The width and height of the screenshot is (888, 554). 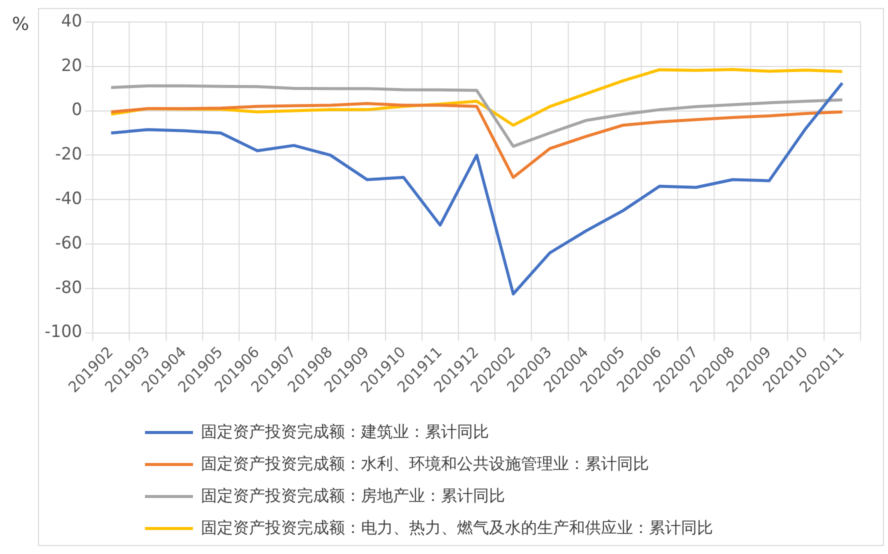 What do you see at coordinates (68, 198) in the screenshot?
I see `y-tick-label: -40` at bounding box center [68, 198].